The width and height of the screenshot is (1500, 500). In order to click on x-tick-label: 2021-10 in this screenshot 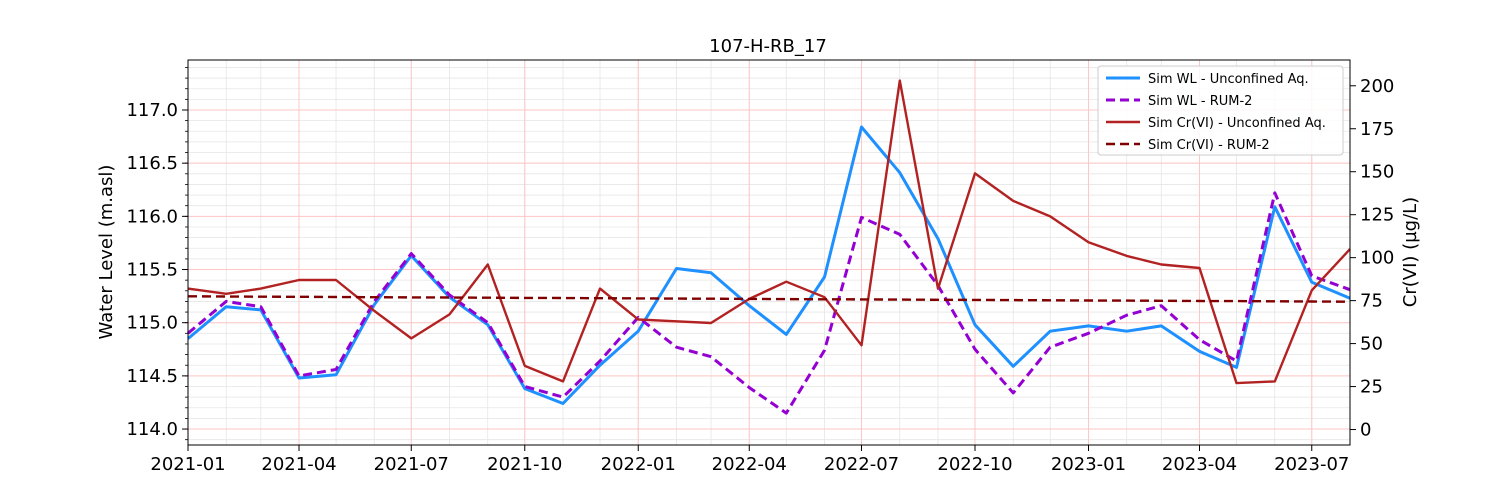, I will do `click(524, 464)`.